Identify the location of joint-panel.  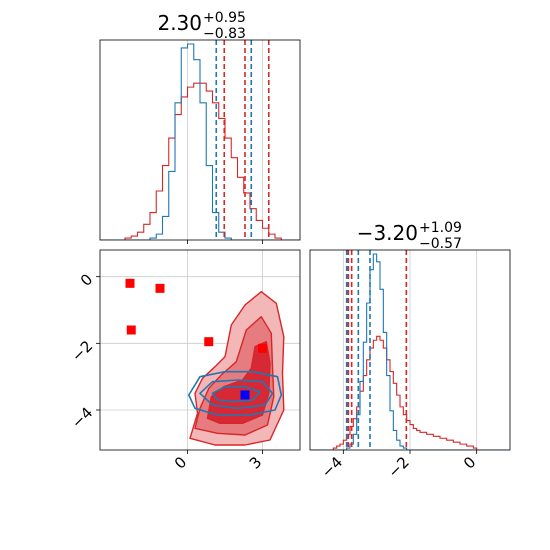
(200, 350).